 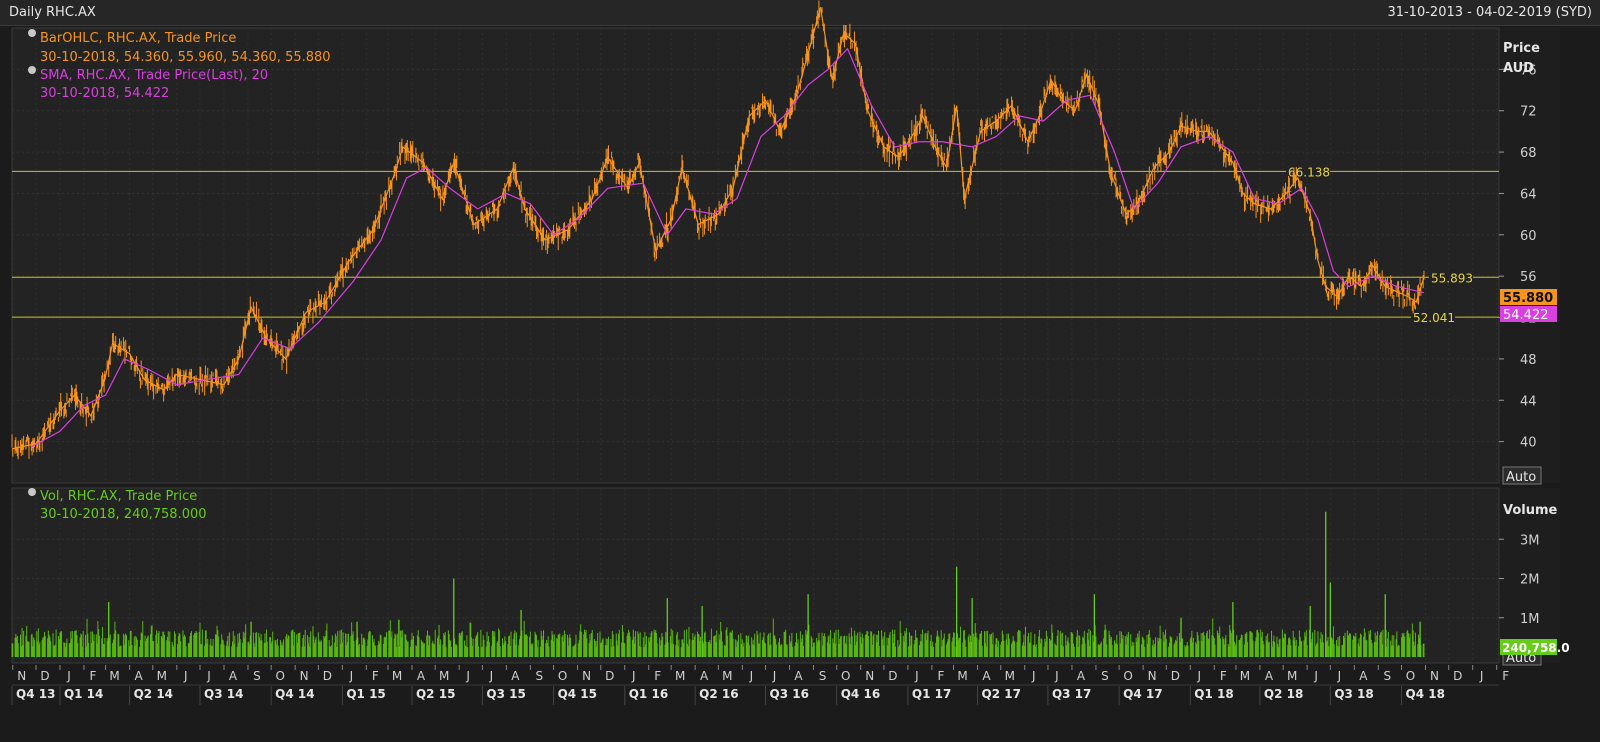 What do you see at coordinates (1142, 694) in the screenshot?
I see `quarter-label: Q4 17` at bounding box center [1142, 694].